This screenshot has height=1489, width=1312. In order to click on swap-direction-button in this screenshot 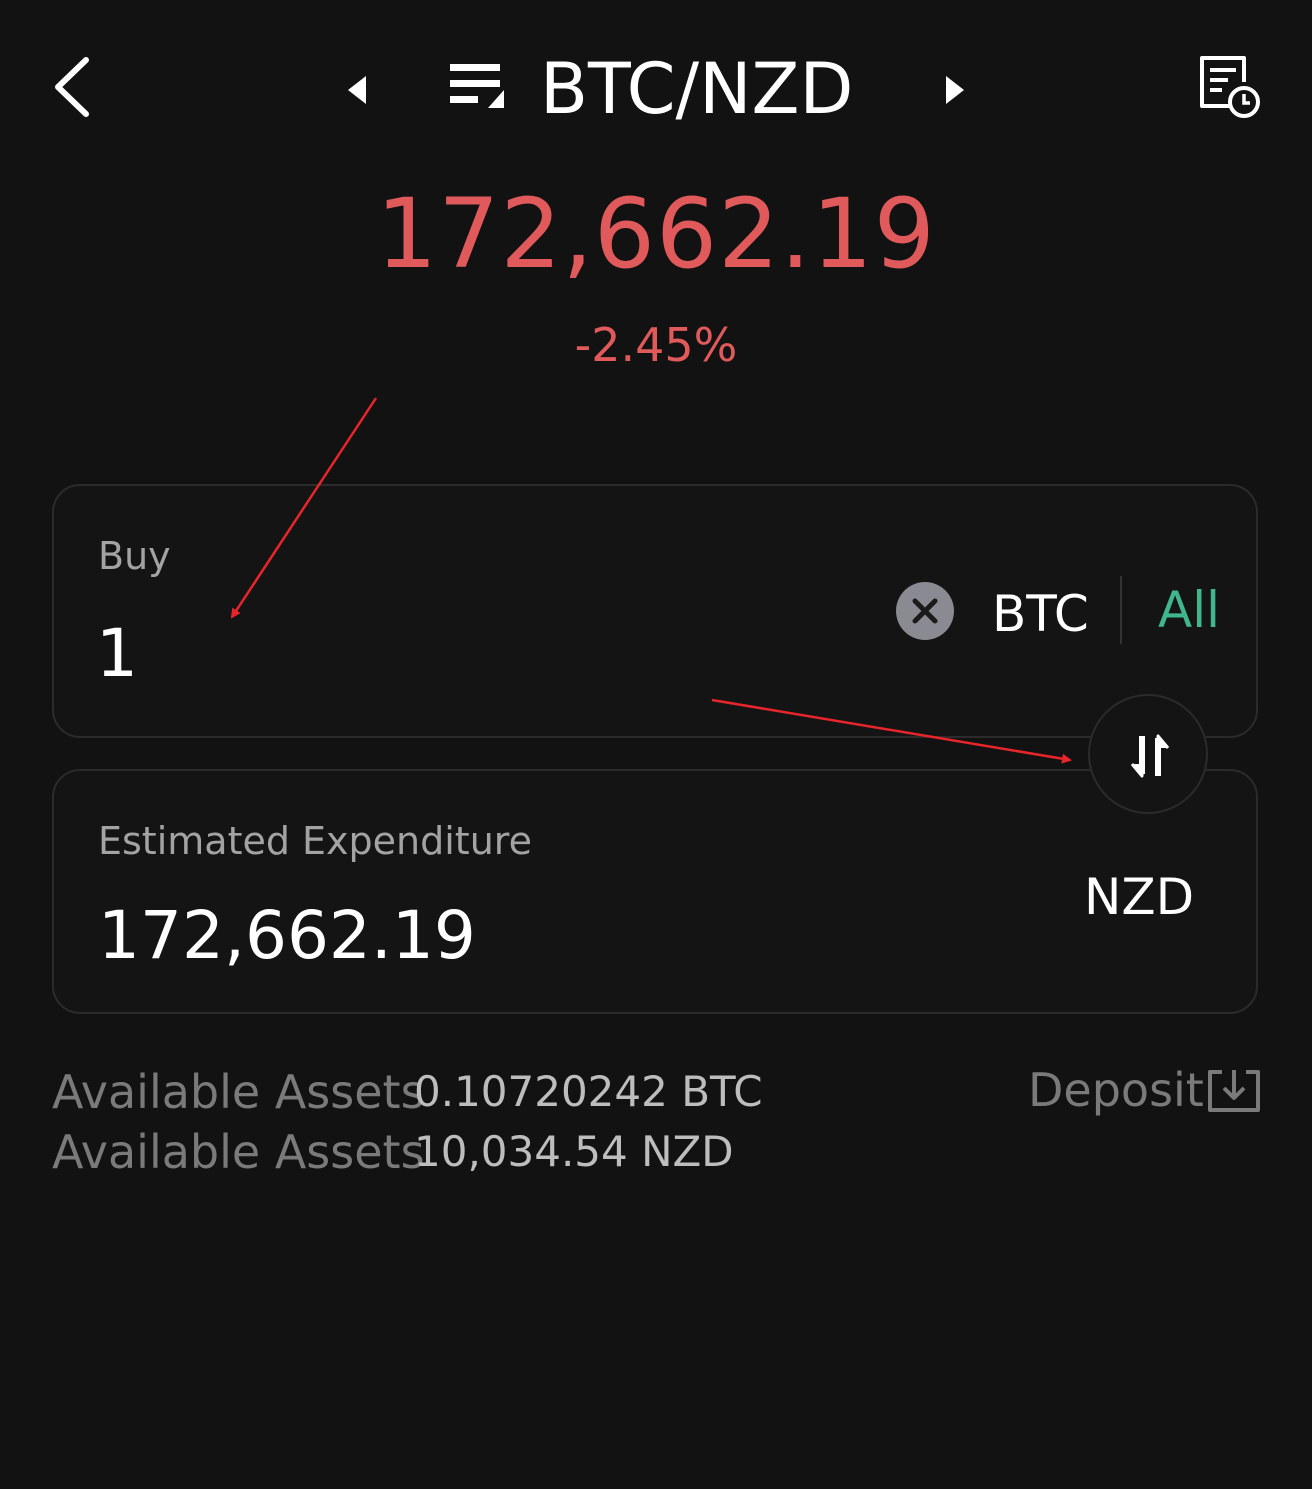, I will do `click(1148, 754)`.